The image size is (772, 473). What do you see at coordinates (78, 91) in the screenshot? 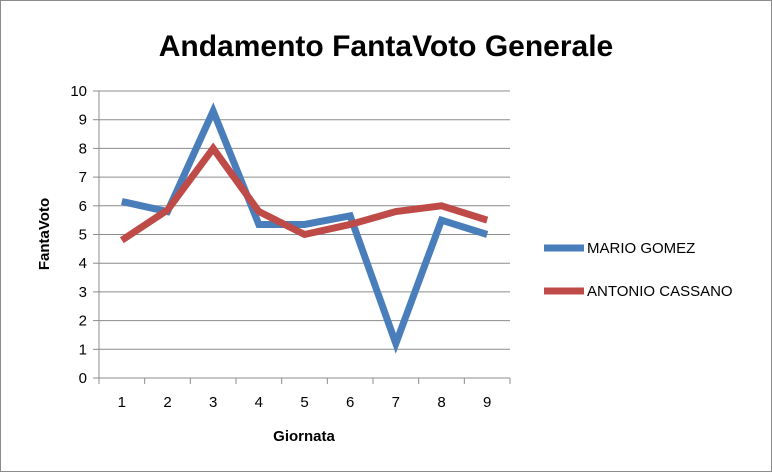
I see `y-tick-label: 10` at bounding box center [78, 91].